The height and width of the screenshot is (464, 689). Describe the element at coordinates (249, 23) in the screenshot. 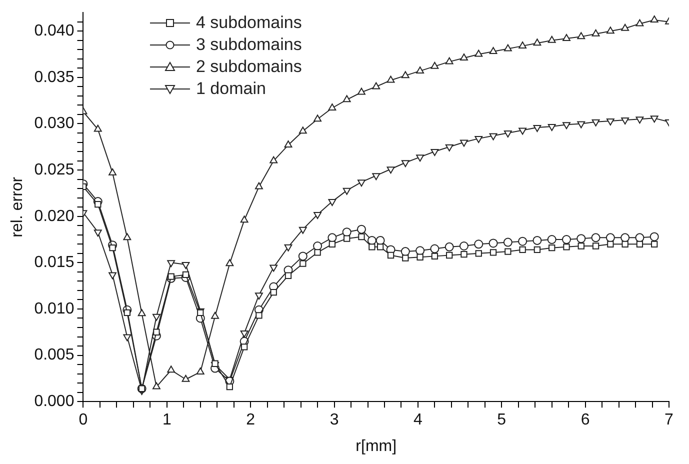

I see `legend-label: 4 subdomains` at that location.